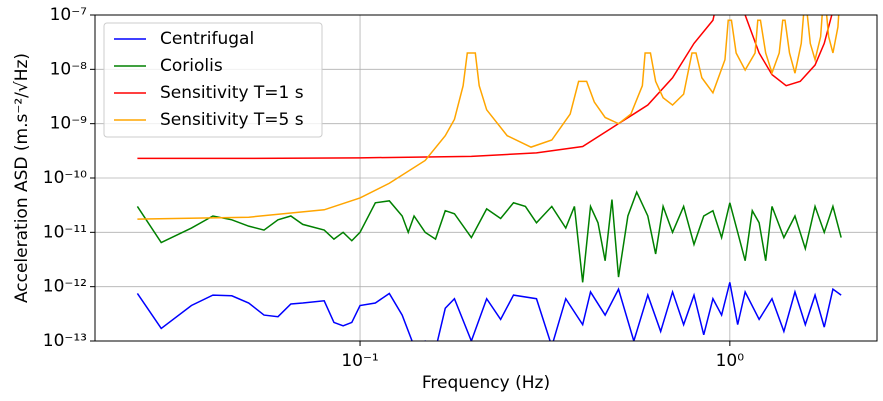 This screenshot has width=883, height=401. Describe the element at coordinates (486, 383) in the screenshot. I see `x-axis-label: Frequency (Hz)` at that location.